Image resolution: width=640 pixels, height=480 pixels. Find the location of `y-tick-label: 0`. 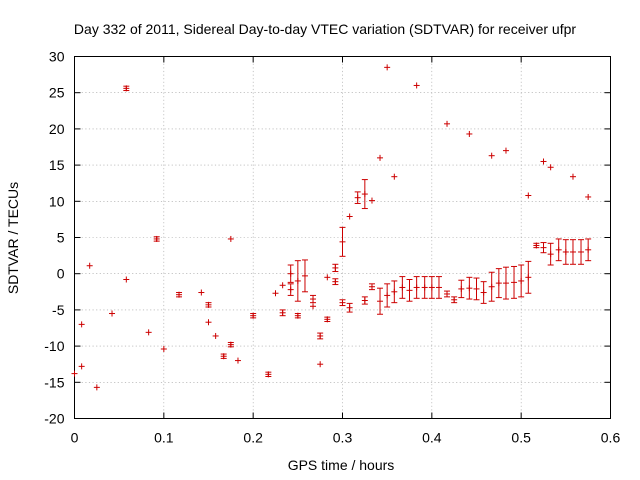

y-tick-label: 0 is located at coordinates (61, 274).